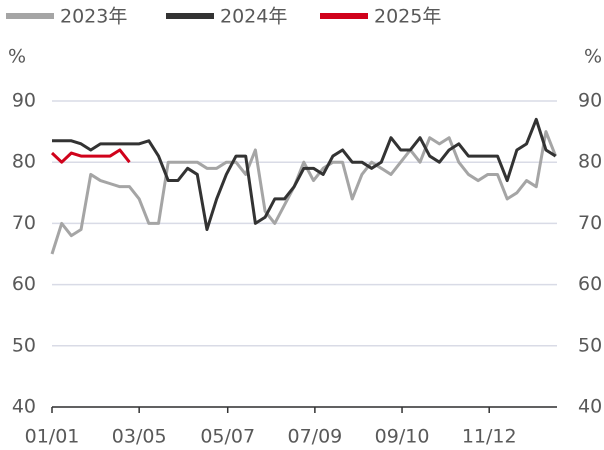  I want to click on y-tick-label: 90, so click(24, 101).